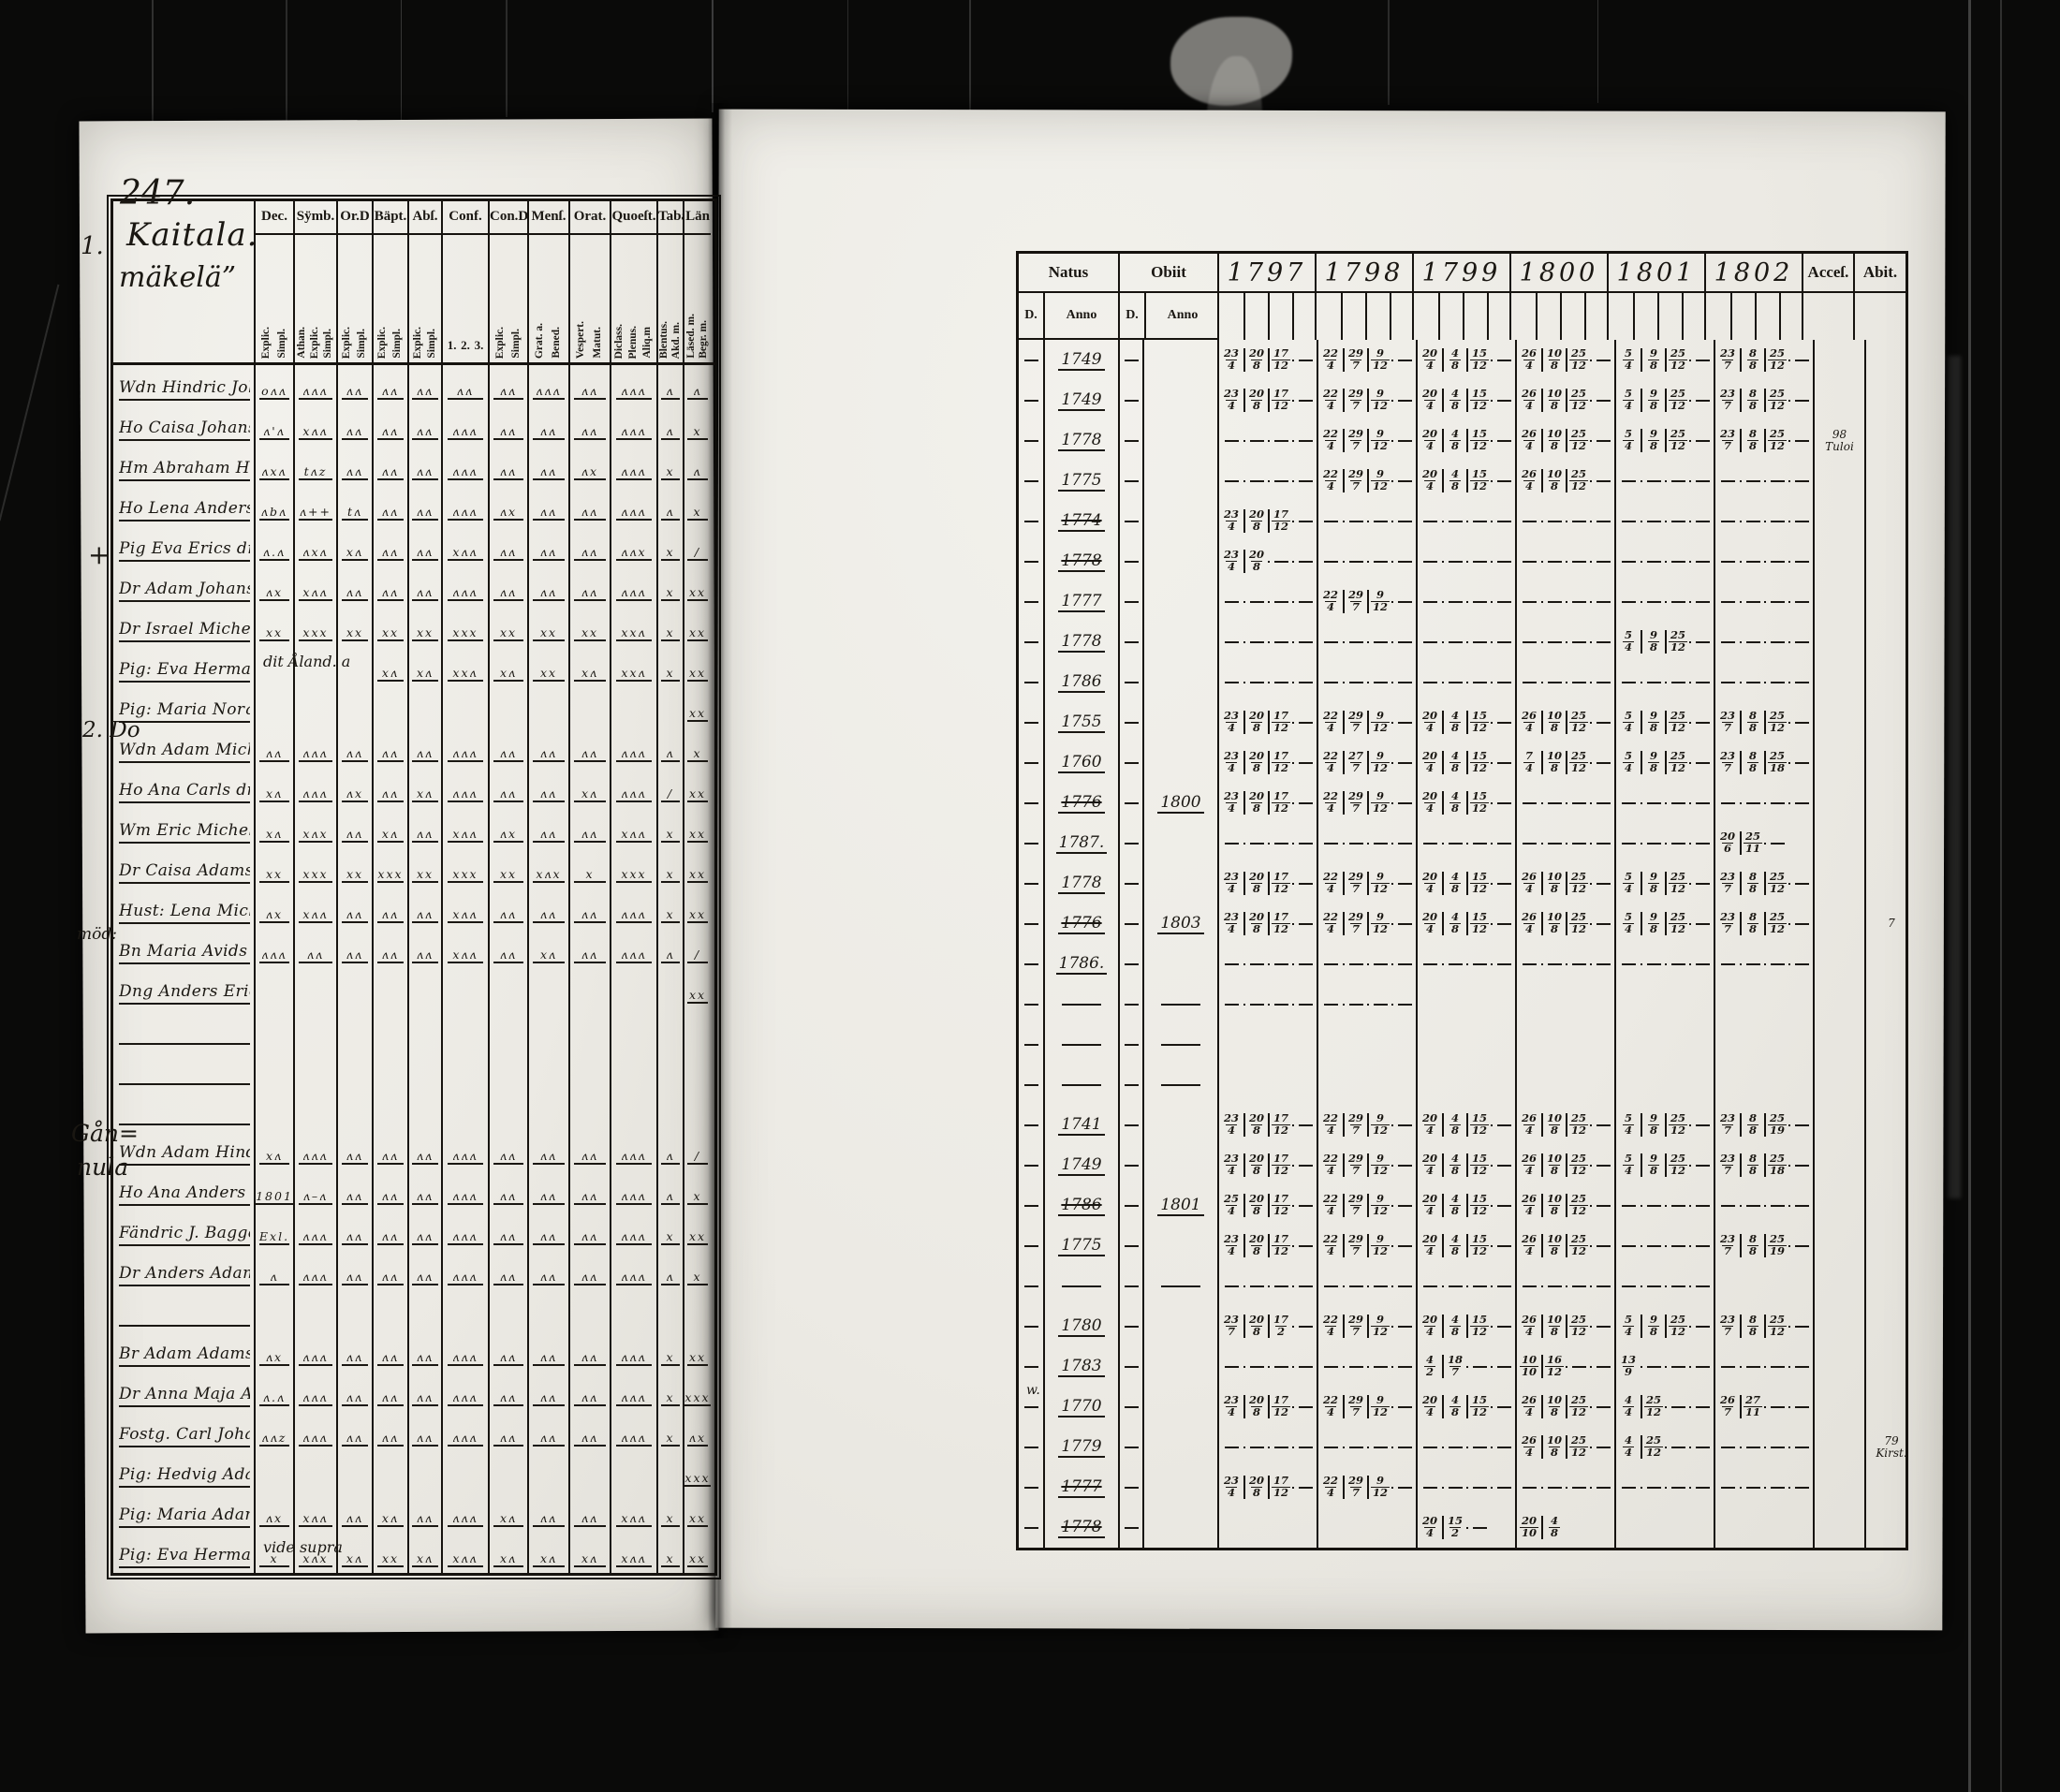 Image resolution: width=2060 pixels, height=1792 pixels. Describe the element at coordinates (1430, 360) in the screenshot. I see `communion-subcell: 20 4` at that location.